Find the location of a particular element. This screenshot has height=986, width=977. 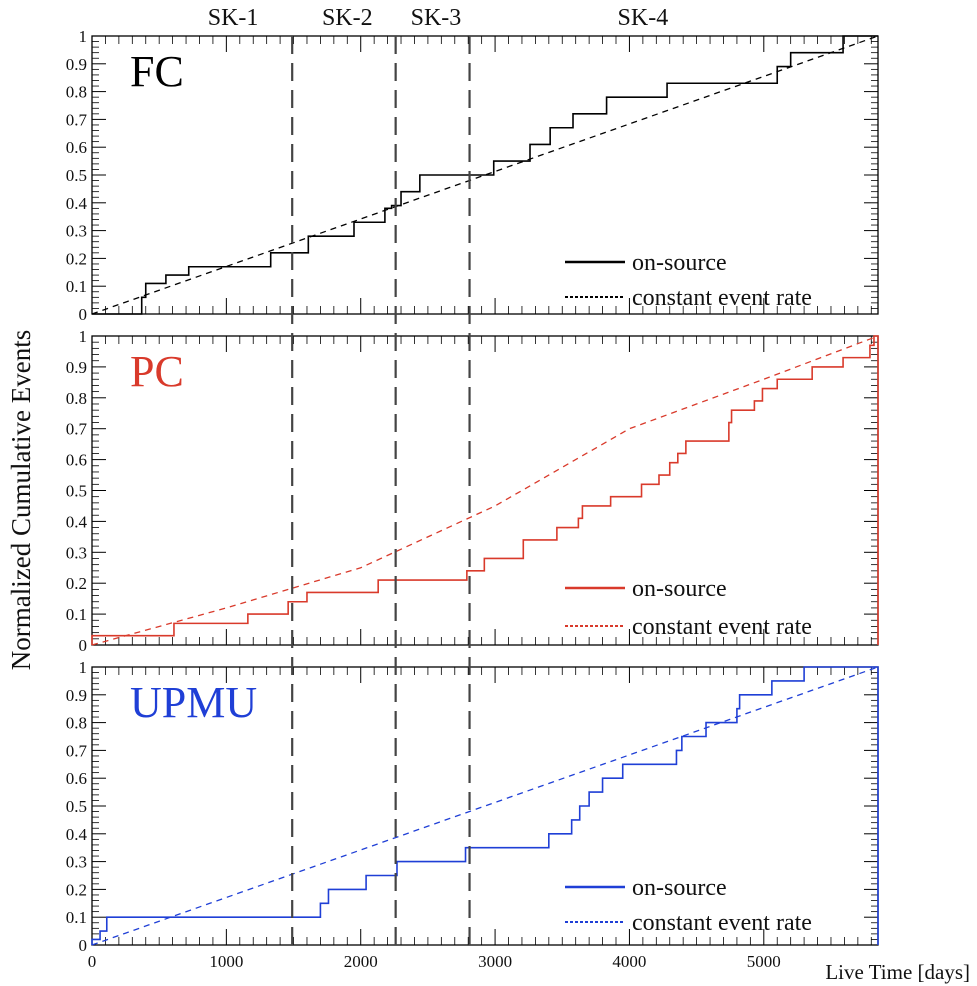

period-label-sk-1: SK-1 is located at coordinates (233, 18).